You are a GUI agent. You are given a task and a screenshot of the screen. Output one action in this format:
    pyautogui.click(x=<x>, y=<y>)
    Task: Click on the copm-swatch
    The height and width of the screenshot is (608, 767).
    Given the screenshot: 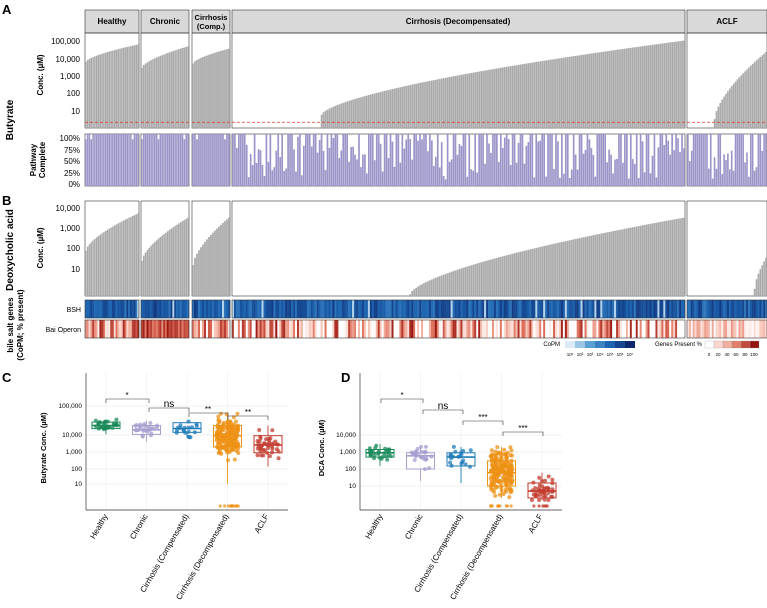 What is the action you would take?
    pyautogui.click(x=620, y=344)
    